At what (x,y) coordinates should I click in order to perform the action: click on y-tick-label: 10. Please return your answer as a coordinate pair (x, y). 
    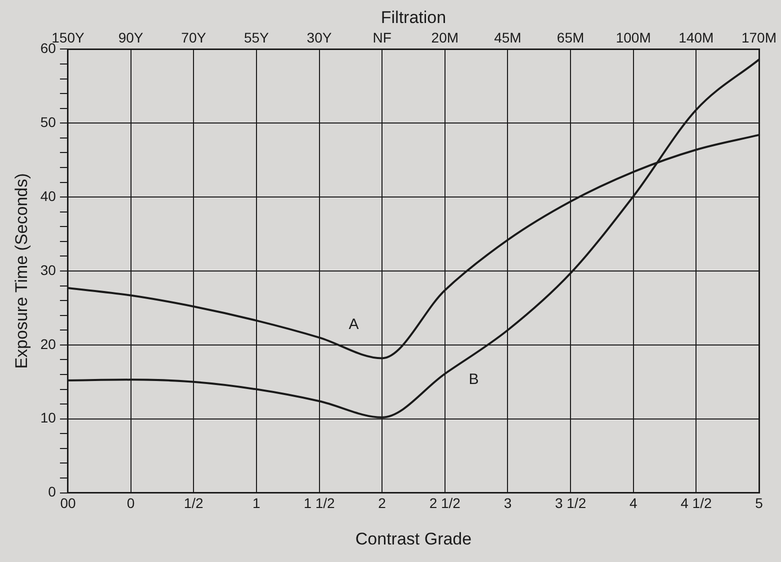
    Looking at the image, I should click on (48, 418).